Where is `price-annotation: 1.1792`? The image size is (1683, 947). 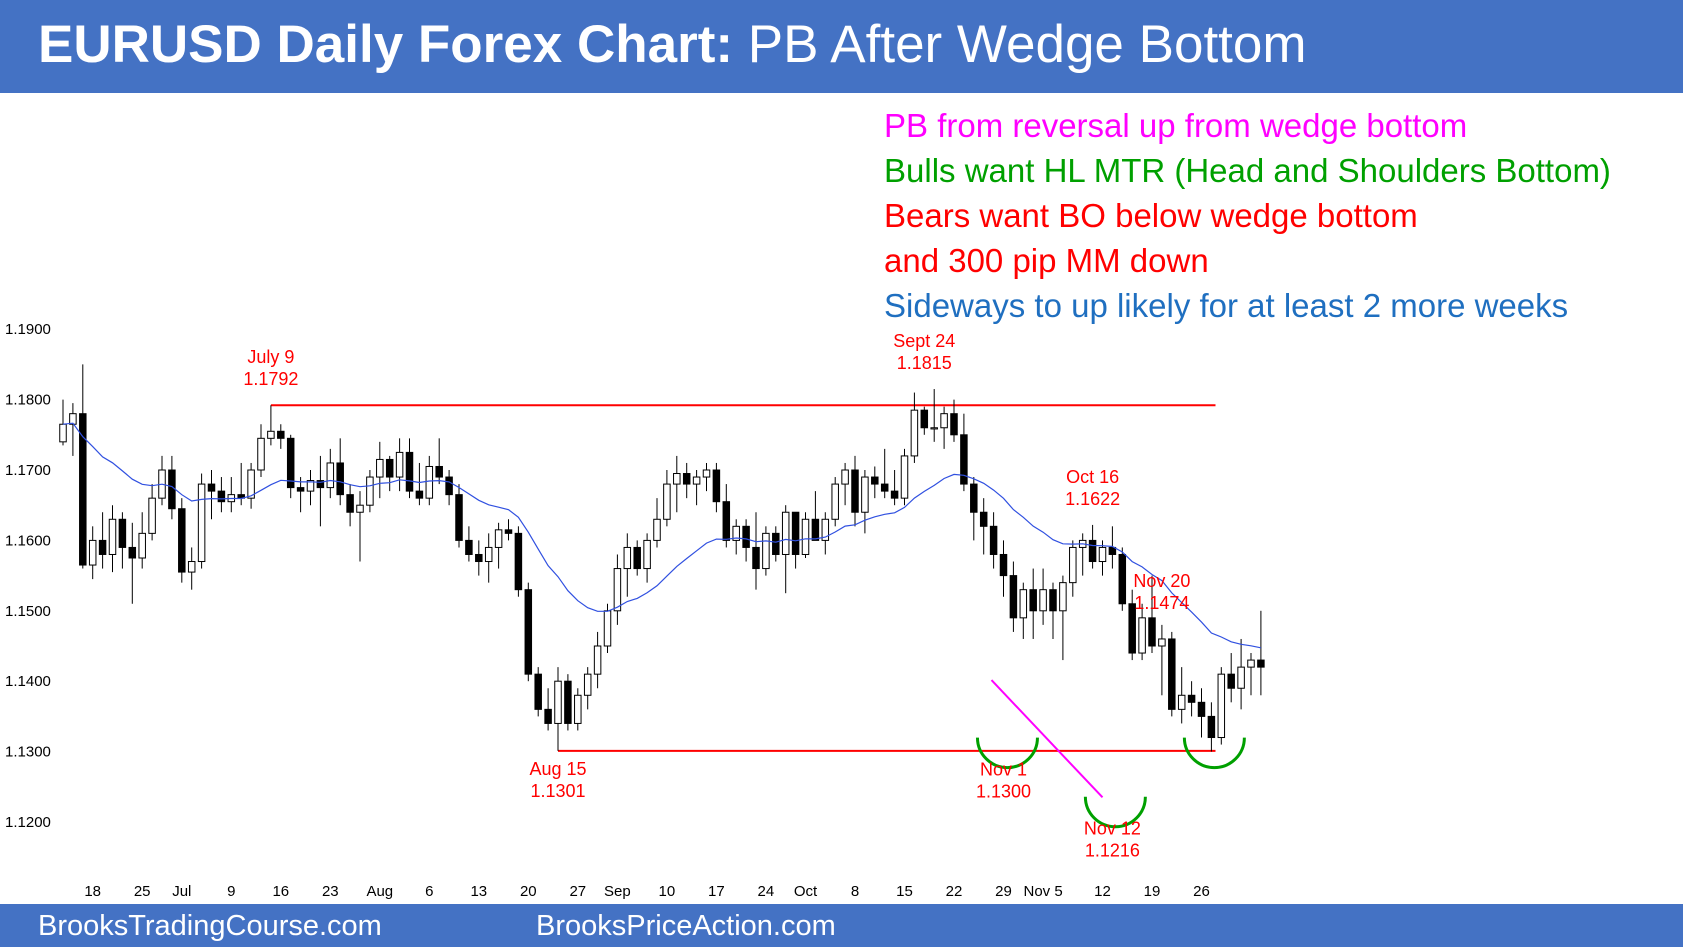 price-annotation: 1.1792 is located at coordinates (270, 379).